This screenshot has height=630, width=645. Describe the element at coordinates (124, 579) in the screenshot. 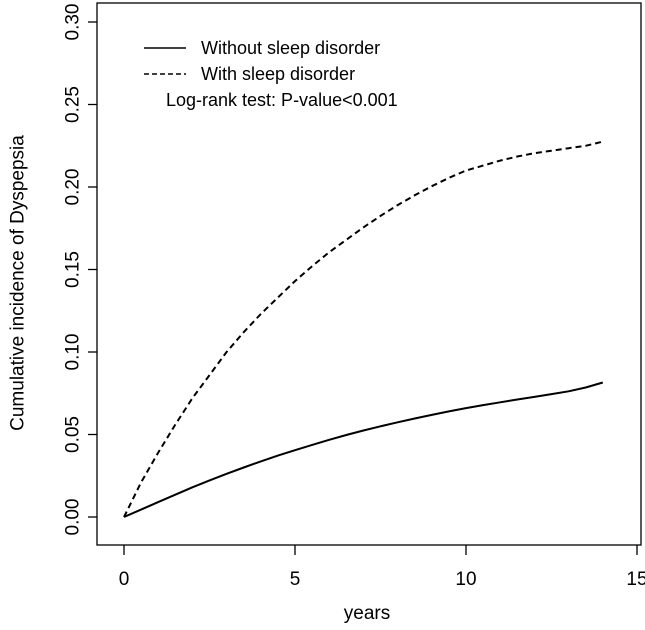

I see `x-tick-label: 0` at that location.